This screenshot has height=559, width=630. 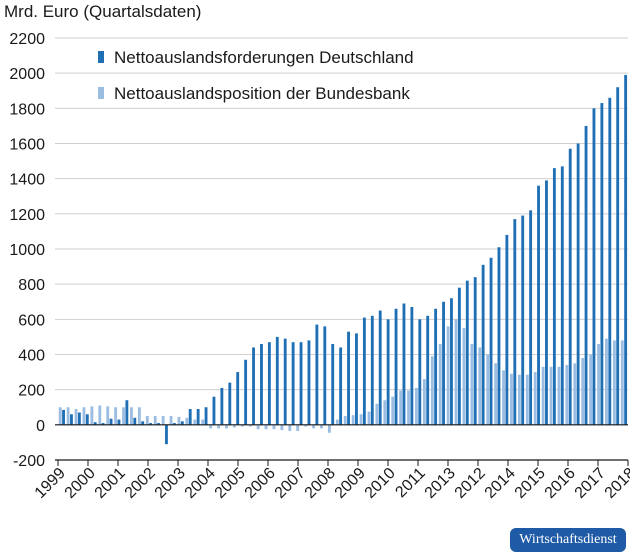 What do you see at coordinates (31, 356) in the screenshot?
I see `y-tick-label: 400` at bounding box center [31, 356].